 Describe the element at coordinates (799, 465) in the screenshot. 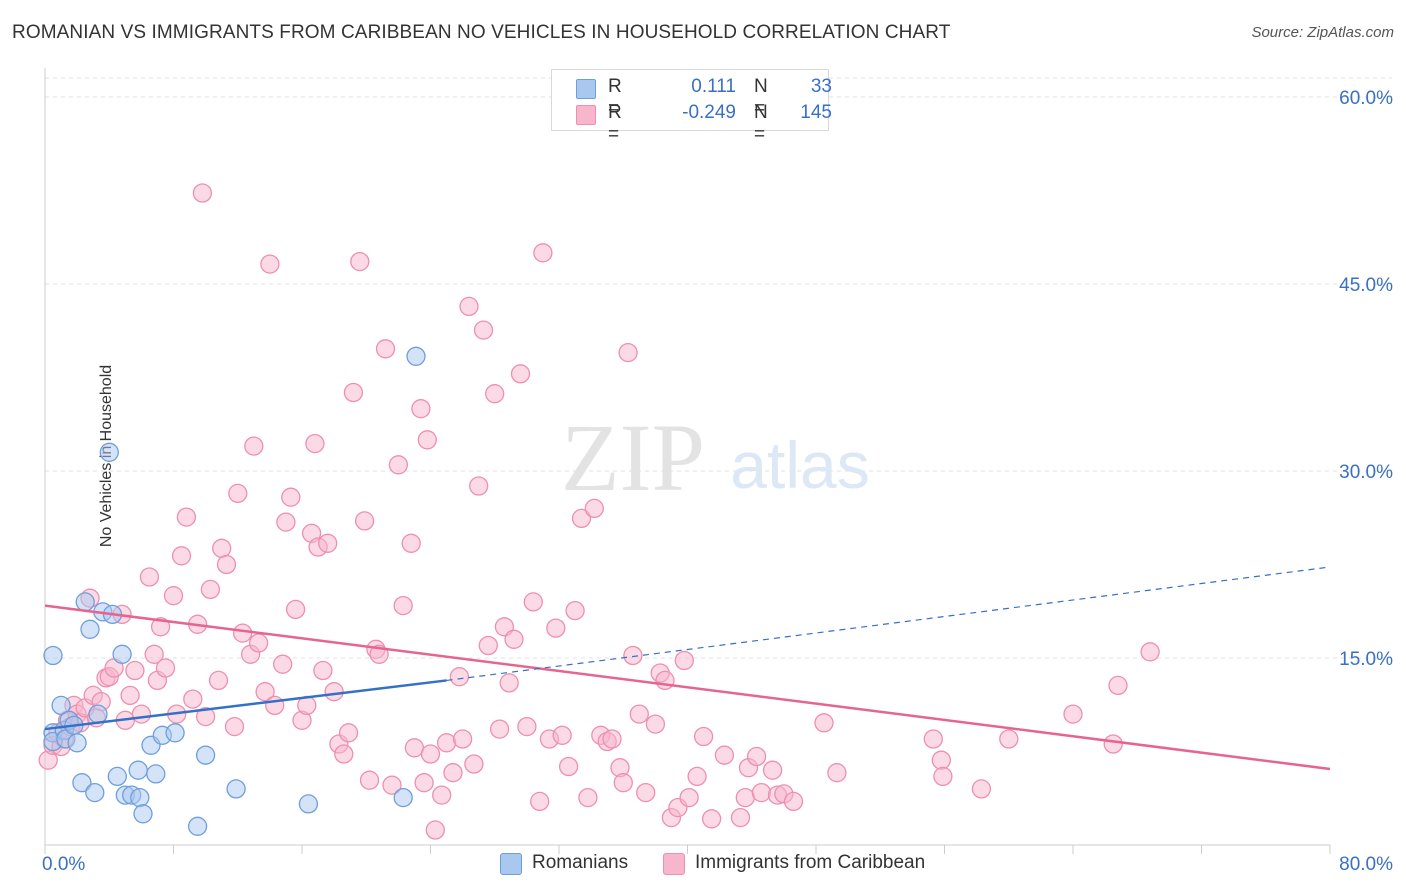

I see `watermark-atlas: atlas` at that location.